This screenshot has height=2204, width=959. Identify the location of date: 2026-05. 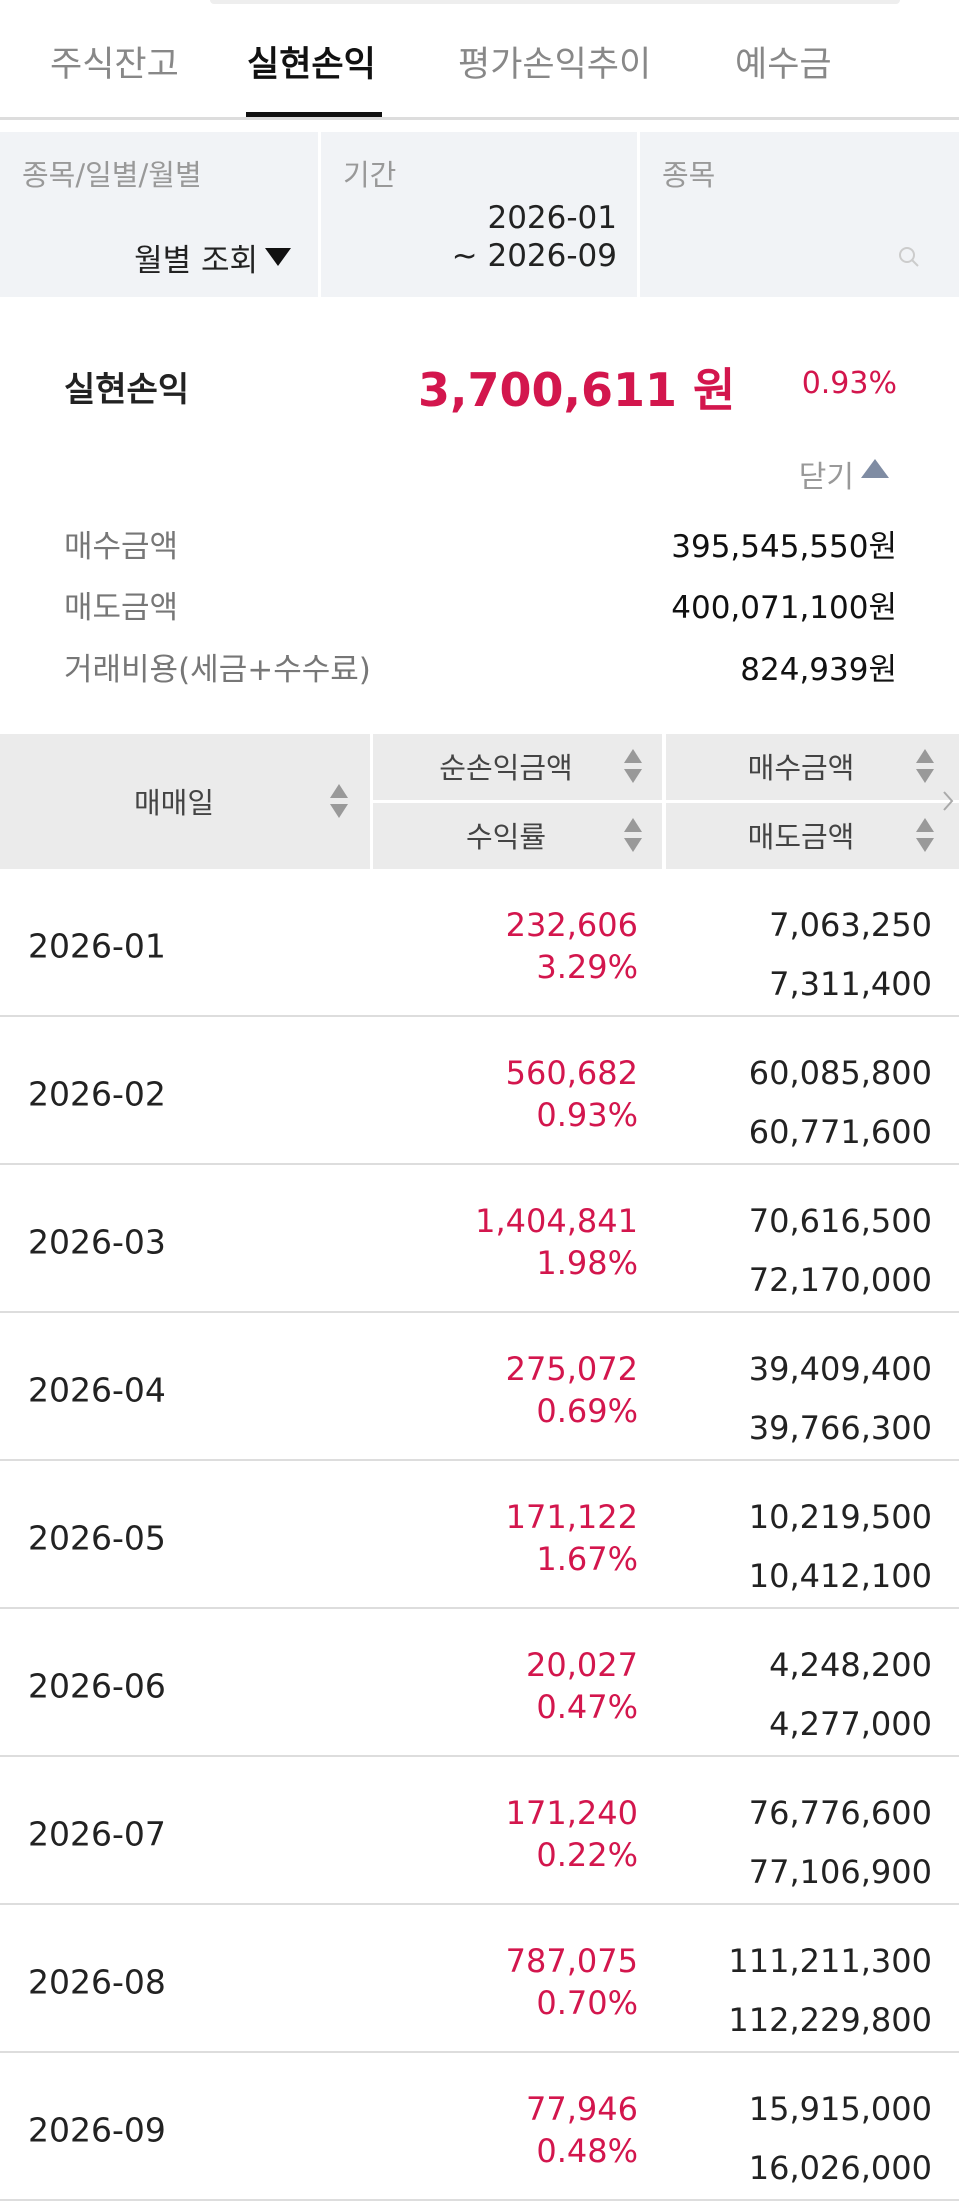
(97, 1538).